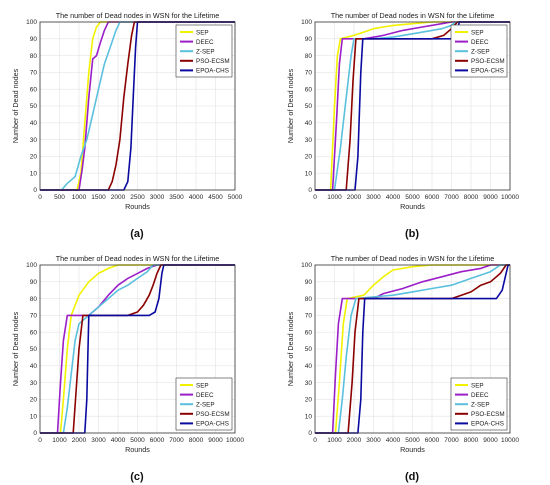 This screenshot has height=485, width=550. Describe the element at coordinates (215, 197) in the screenshot. I see `x-tick-label: 4500` at that location.